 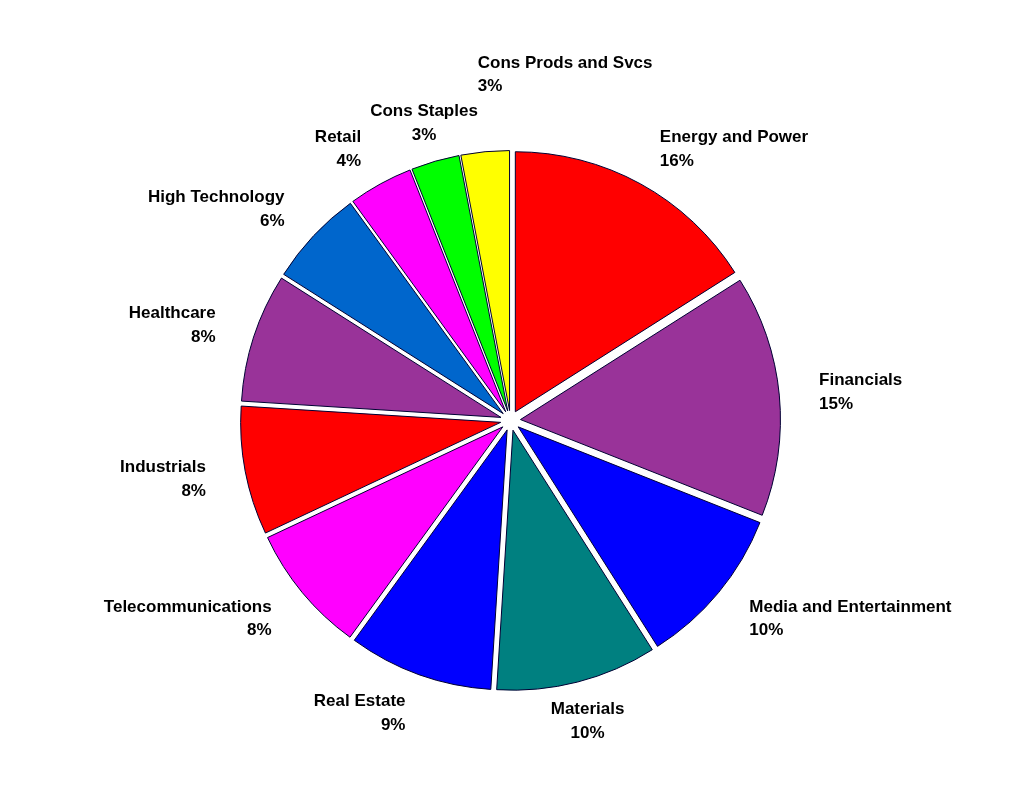 What do you see at coordinates (565, 62) in the screenshot?
I see `slice-label: Cons Prods and Svcs` at bounding box center [565, 62].